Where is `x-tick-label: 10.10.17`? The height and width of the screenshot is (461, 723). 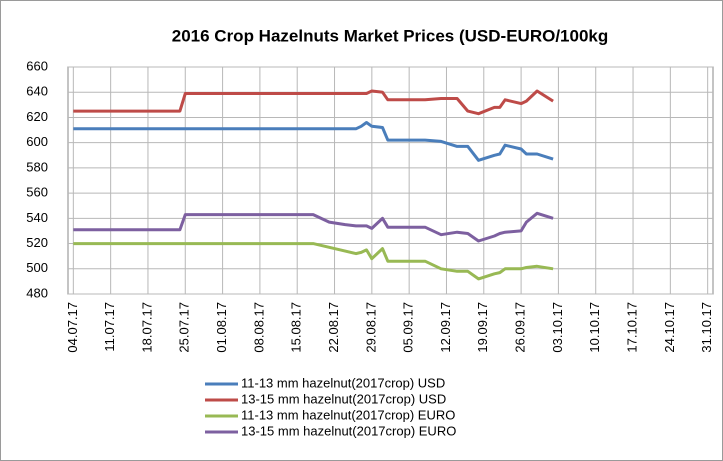
x-tick-label: 10.10.17 is located at coordinates (594, 327).